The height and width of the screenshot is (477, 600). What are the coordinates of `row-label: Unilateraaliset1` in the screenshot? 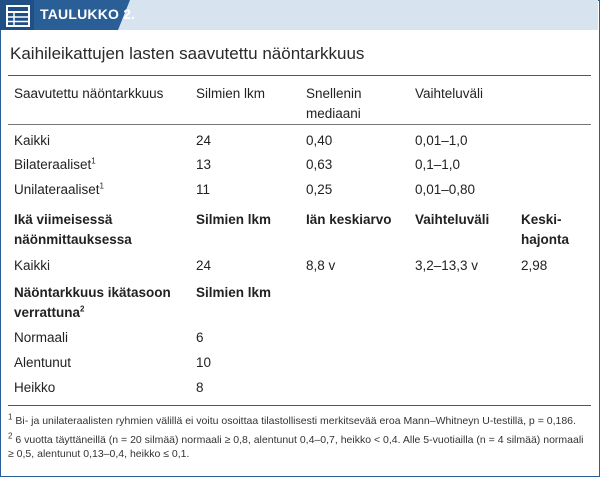 It's located at (59, 190).